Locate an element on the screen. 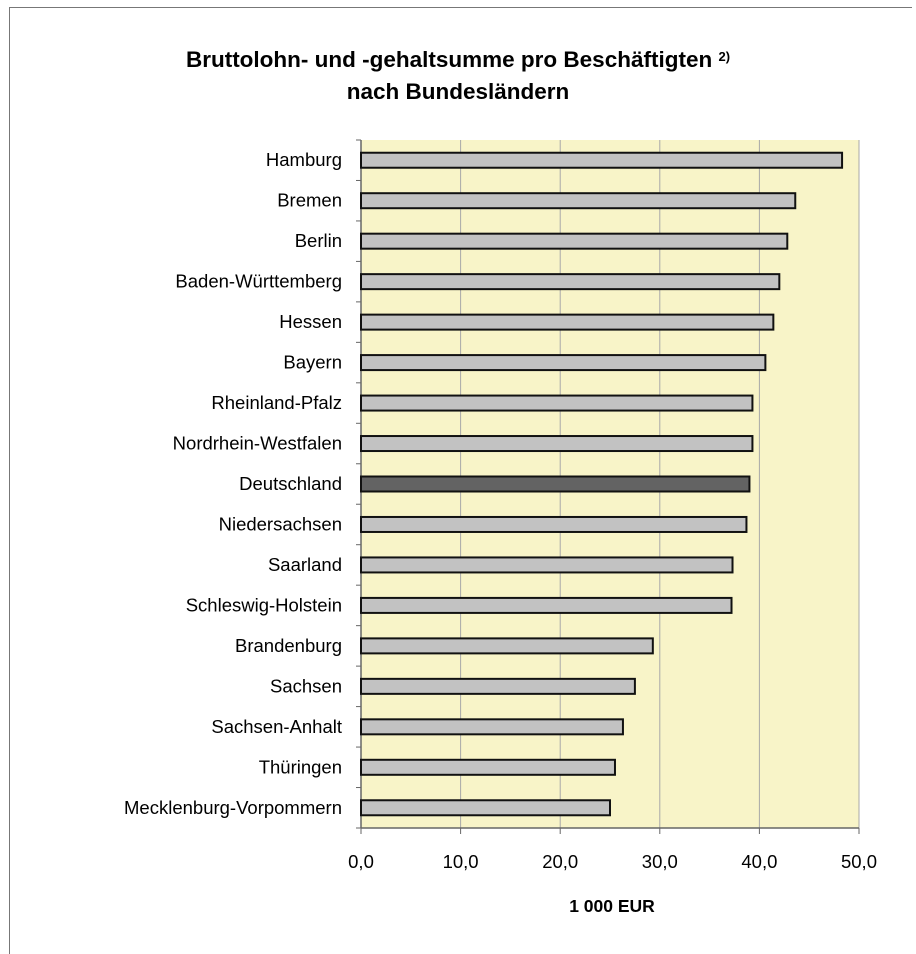 This screenshot has height=954, width=916. x-tick-label: 50,0 is located at coordinates (859, 861).